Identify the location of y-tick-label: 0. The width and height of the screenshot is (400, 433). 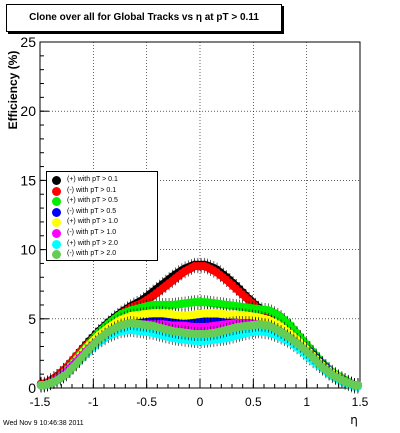
(32, 388).